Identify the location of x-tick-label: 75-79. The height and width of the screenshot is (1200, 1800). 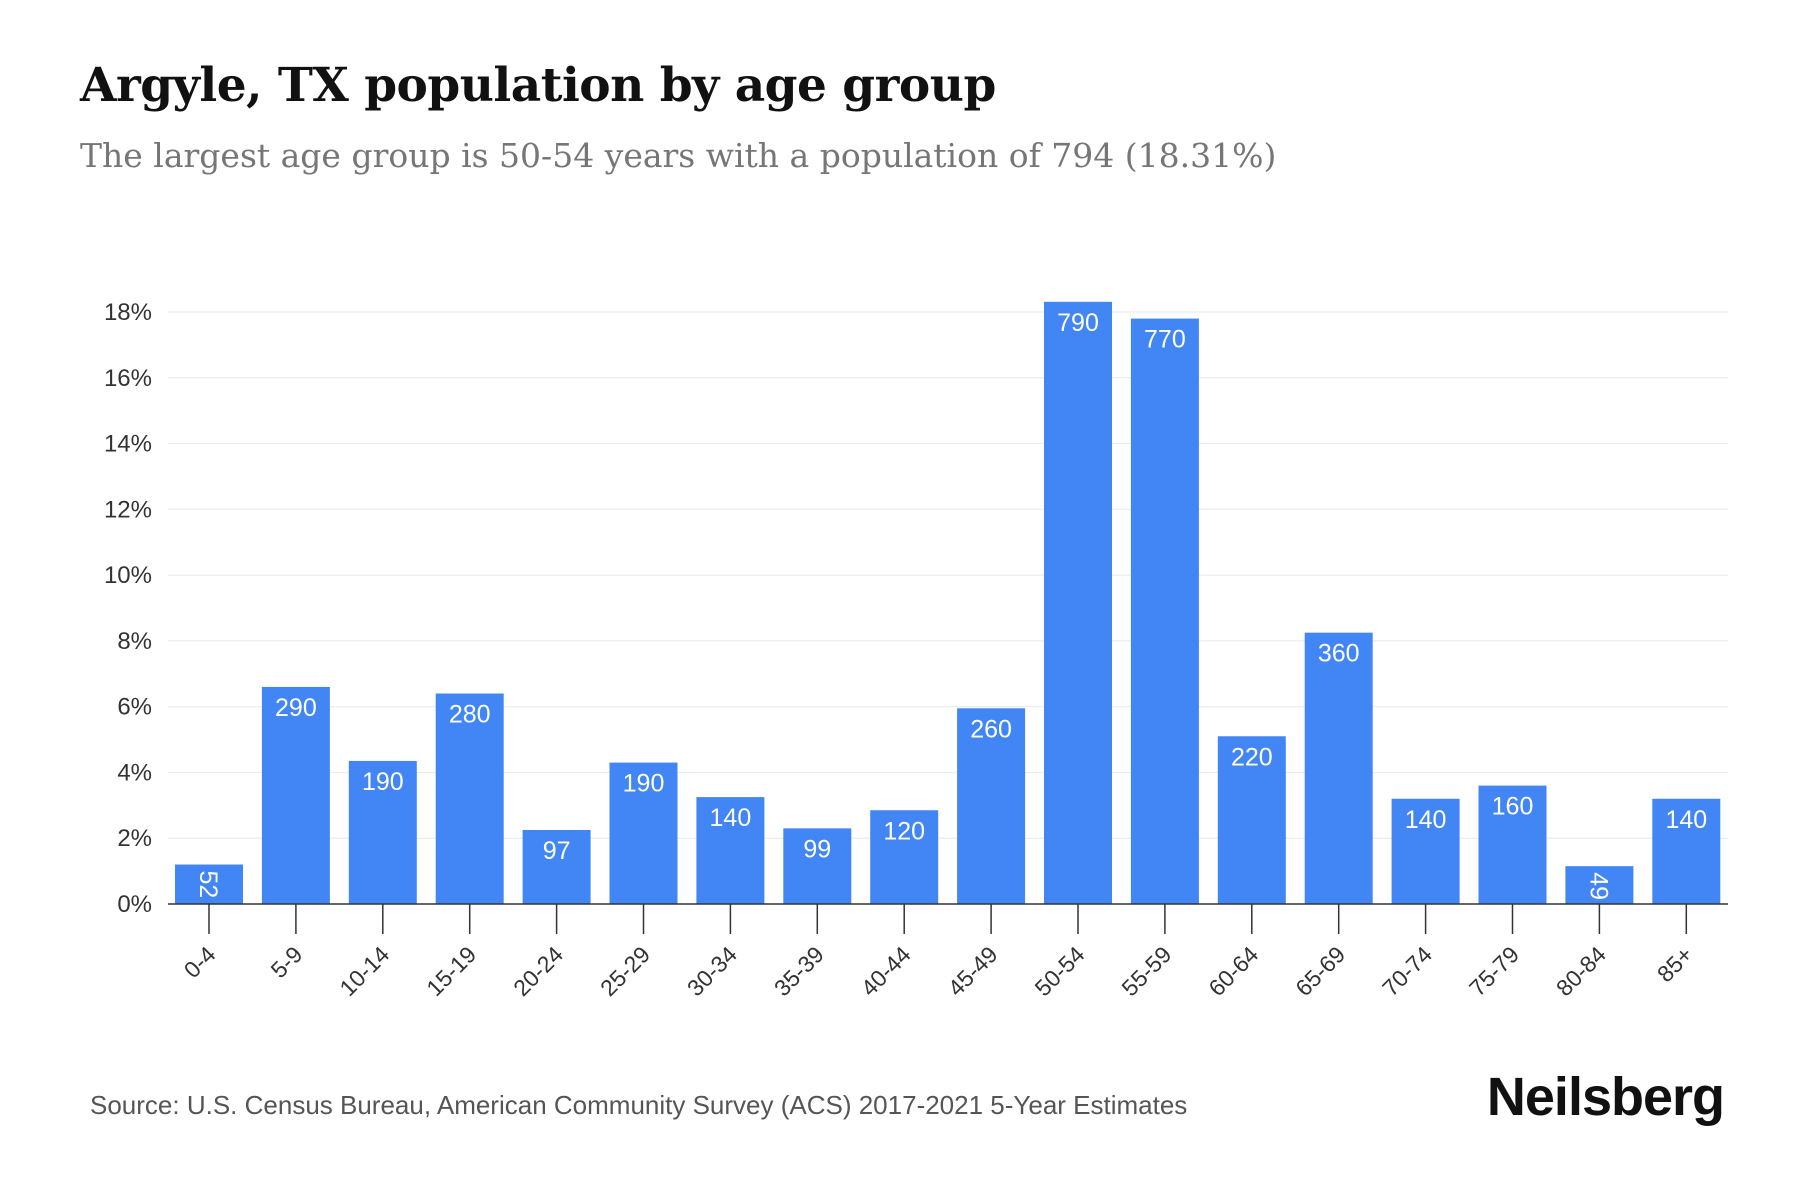
(1494, 971).